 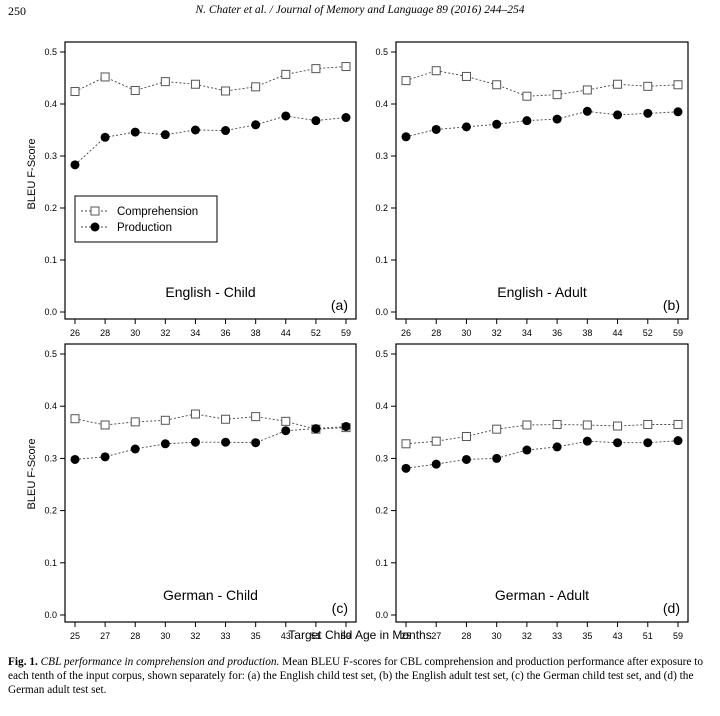 What do you see at coordinates (406, 333) in the screenshot?
I see `panel-b-xtick-label: 26` at bounding box center [406, 333].